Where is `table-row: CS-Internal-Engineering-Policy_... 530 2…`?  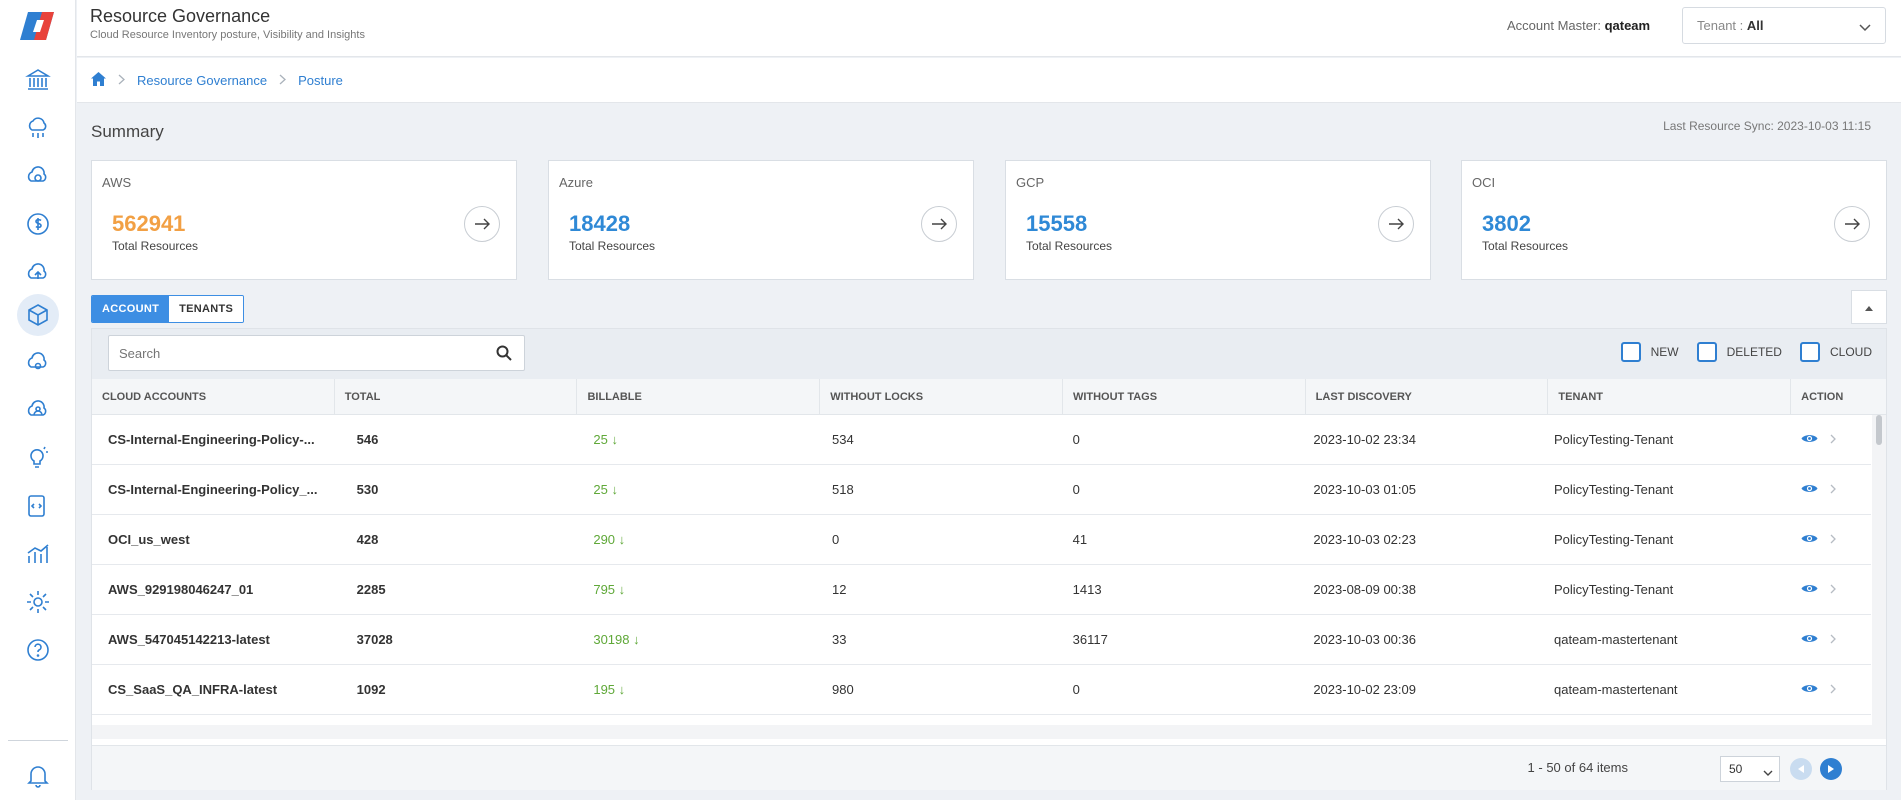
table-row: CS-Internal-Engineering-Policy_... 530 2… is located at coordinates (981, 490).